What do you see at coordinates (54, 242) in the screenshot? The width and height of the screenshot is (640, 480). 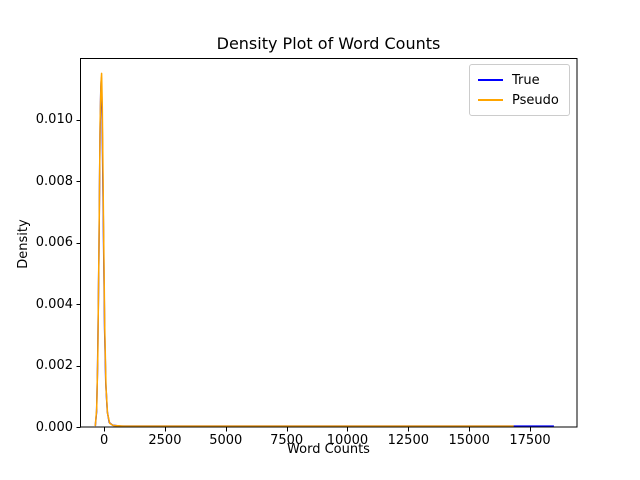 I see `y-tick-label-3: 0.006` at bounding box center [54, 242].